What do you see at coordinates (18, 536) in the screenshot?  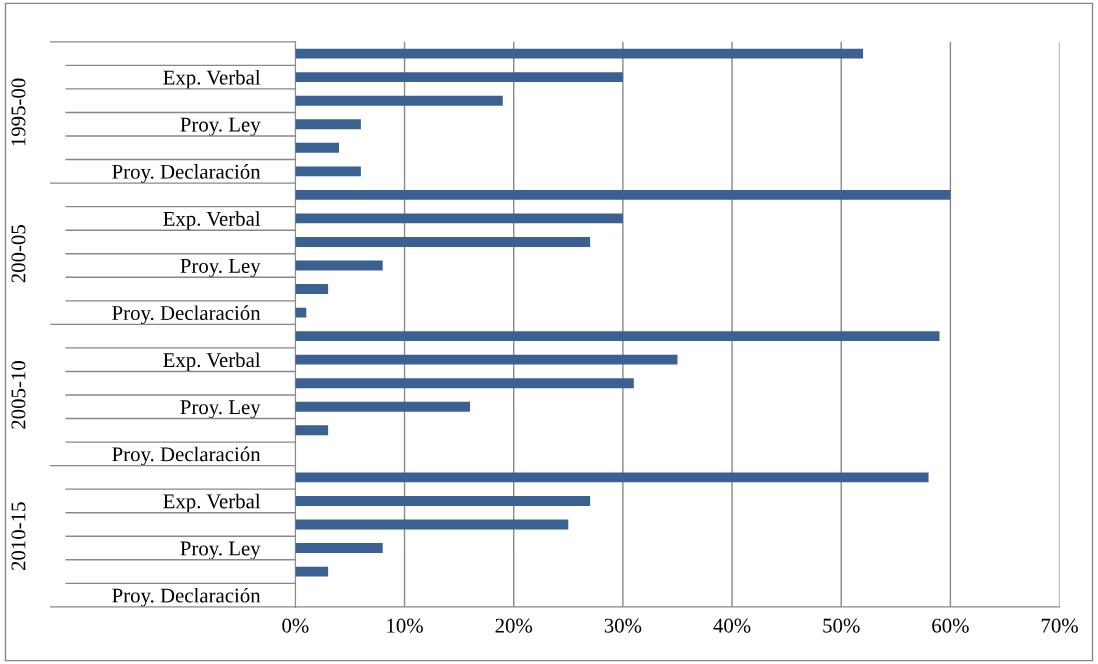 I see `text: 2010-15` at bounding box center [18, 536].